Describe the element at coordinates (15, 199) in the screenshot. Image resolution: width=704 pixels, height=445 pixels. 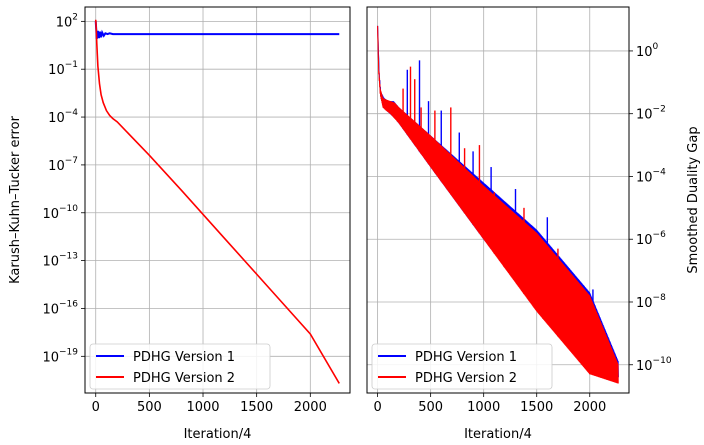
I see `y-axis-label: Karush–Kuhn–Tucker error` at that location.